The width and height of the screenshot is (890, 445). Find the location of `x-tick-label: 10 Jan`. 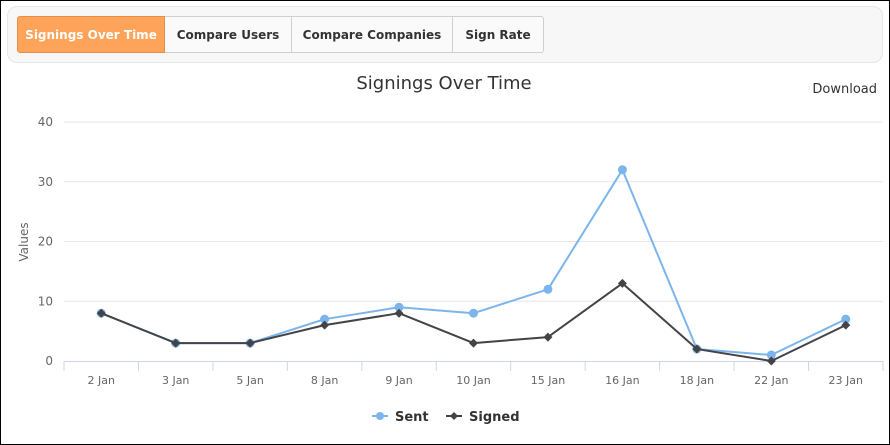

x-tick-label: 10 Jan is located at coordinates (473, 380).